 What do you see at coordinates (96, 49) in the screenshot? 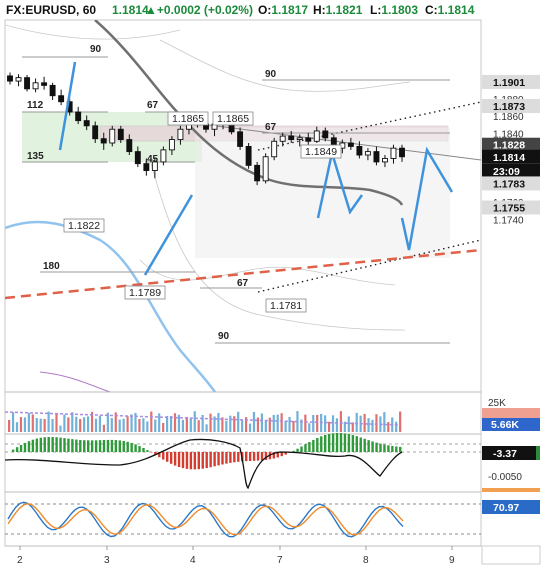
I see `level-label: 90` at bounding box center [96, 49].